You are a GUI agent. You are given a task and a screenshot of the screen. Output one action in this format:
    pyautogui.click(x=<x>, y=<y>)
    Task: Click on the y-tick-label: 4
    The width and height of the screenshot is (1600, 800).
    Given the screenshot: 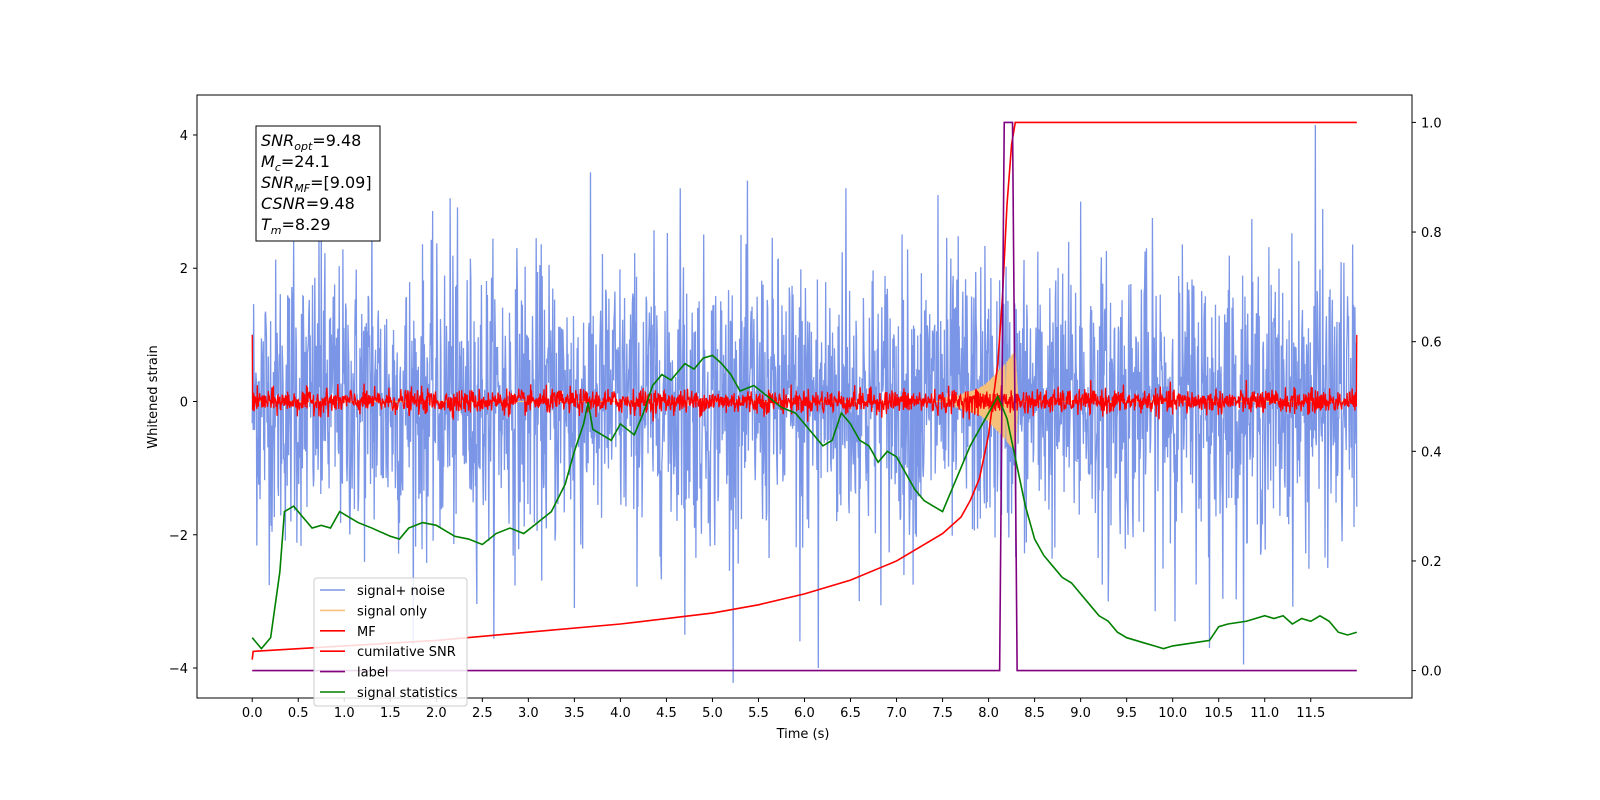 What is the action you would take?
    pyautogui.click(x=184, y=136)
    